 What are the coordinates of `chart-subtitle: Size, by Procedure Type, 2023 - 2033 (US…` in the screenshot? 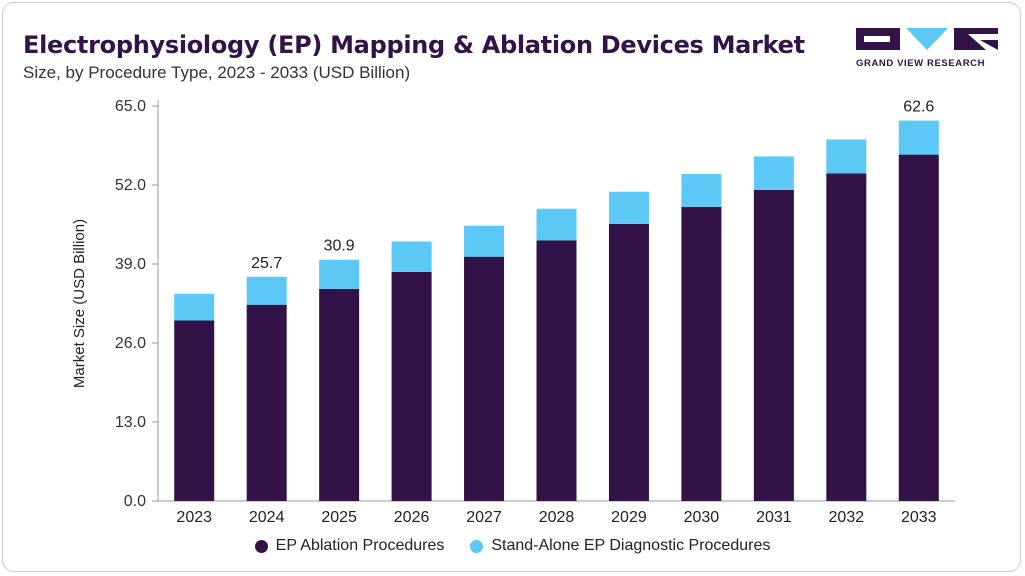 It's located at (217, 72).